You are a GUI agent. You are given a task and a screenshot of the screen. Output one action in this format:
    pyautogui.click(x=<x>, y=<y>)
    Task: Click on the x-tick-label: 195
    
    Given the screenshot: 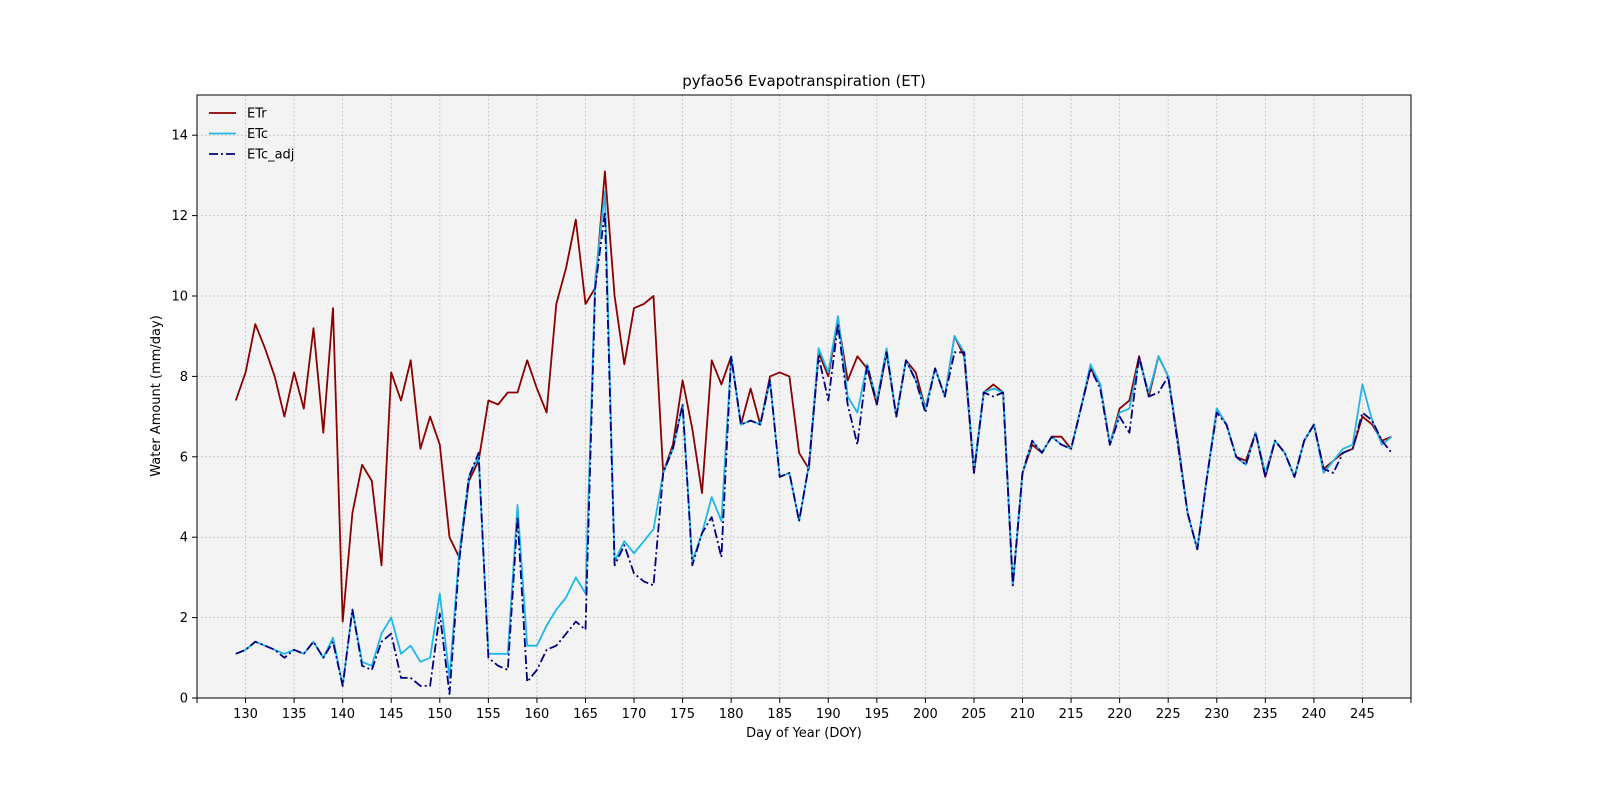 What is the action you would take?
    pyautogui.click(x=876, y=714)
    